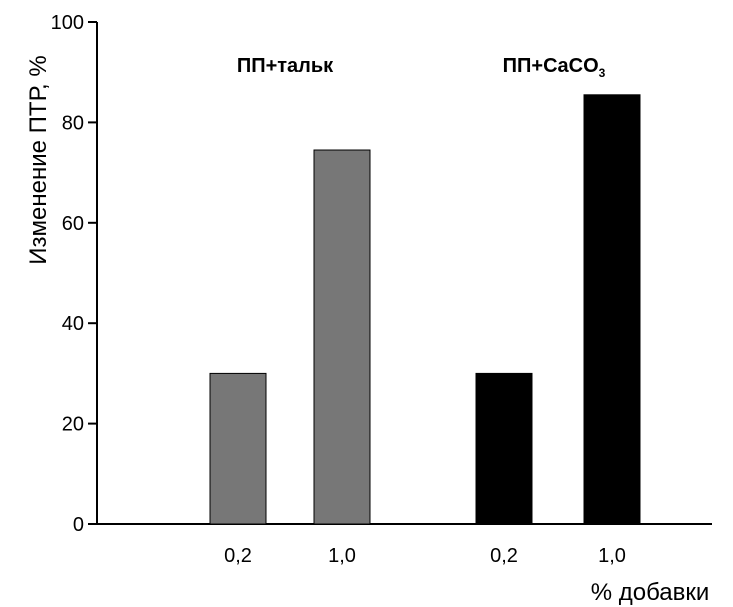 The width and height of the screenshot is (733, 607). What do you see at coordinates (73, 425) in the screenshot?
I see `y-tick-label: 20` at bounding box center [73, 425].